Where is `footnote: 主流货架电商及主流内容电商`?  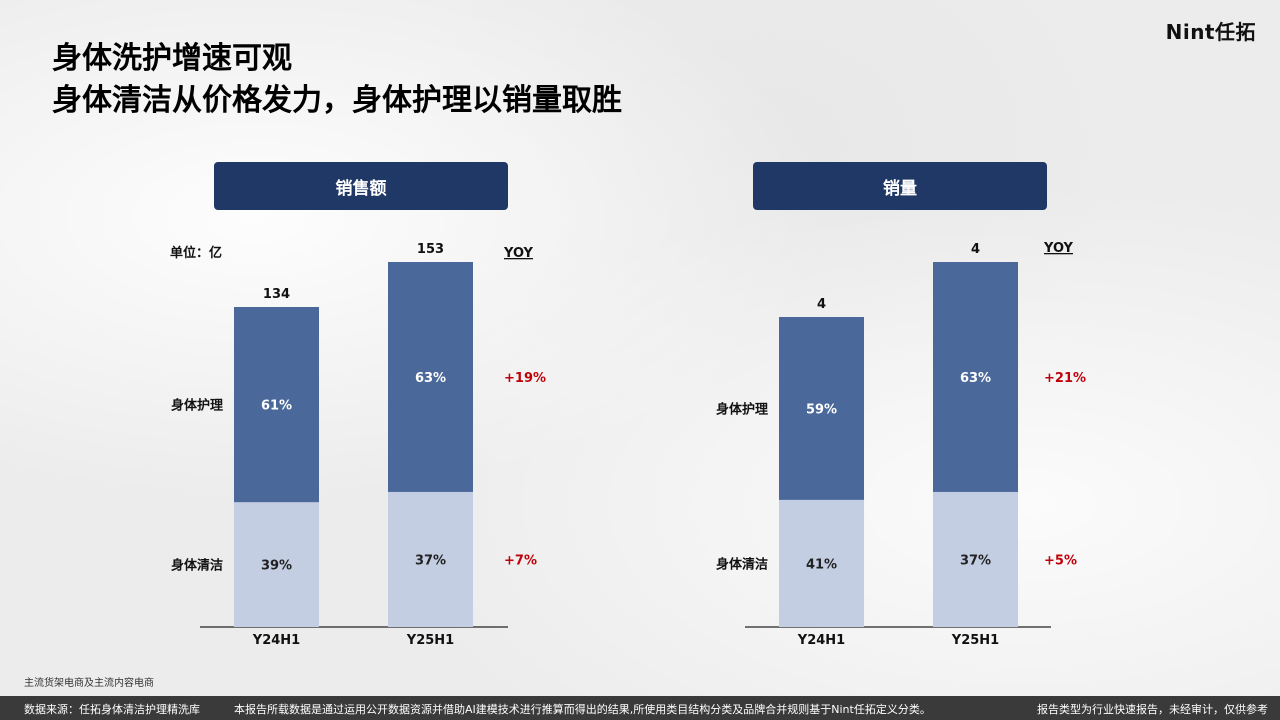
footnote: 主流货架电商及主流内容电商 is located at coordinates (89, 683).